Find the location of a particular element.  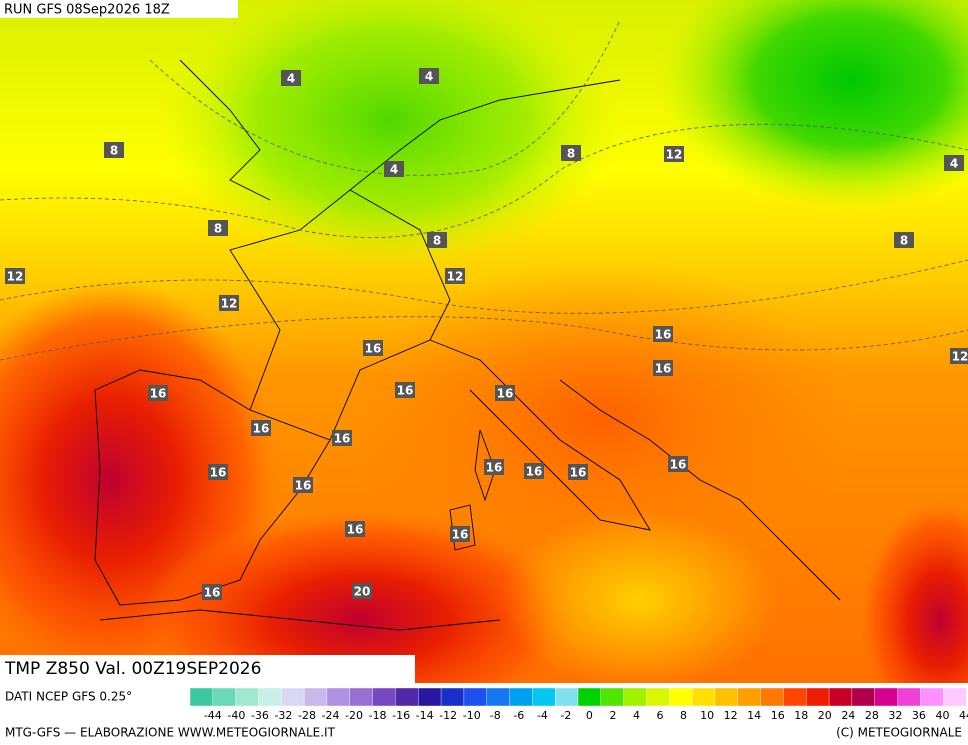

legend-tick-label: 44 is located at coordinates (963, 715).